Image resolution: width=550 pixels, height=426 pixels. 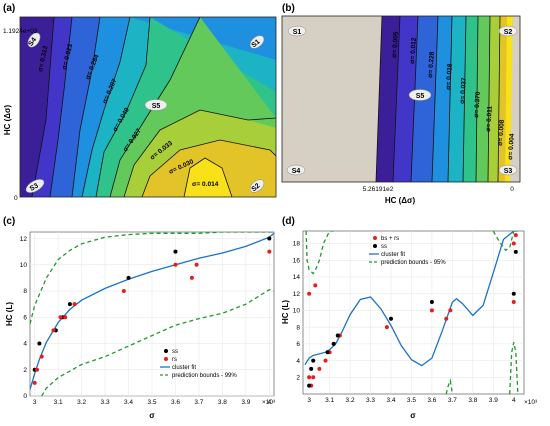 I want to click on panel-c-xlabel: σ, so click(x=152, y=415).